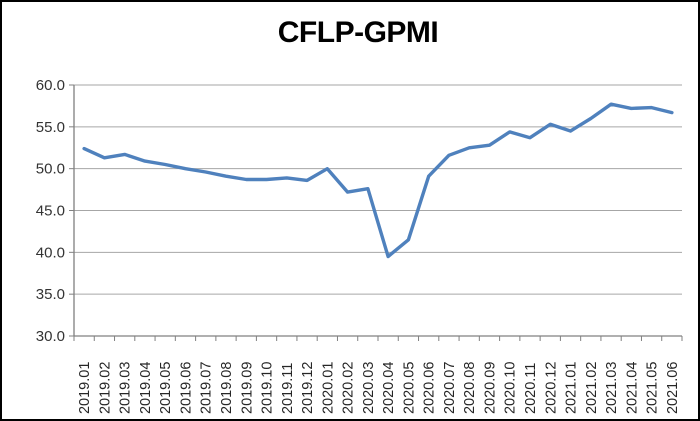  Describe the element at coordinates (470, 388) in the screenshot. I see `x-tick-label: 2020.08` at that location.